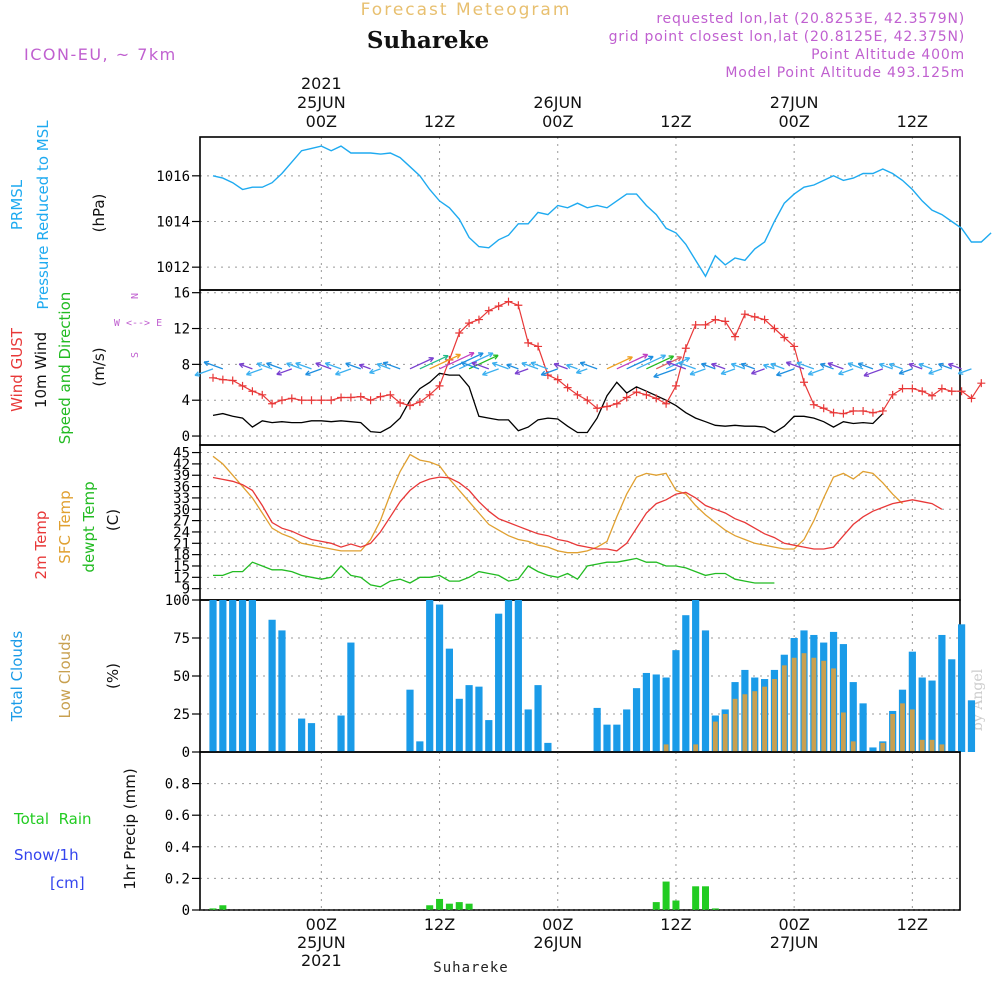  Describe the element at coordinates (557, 102) in the screenshot. I see `top-time-label: 26JUN` at that location.